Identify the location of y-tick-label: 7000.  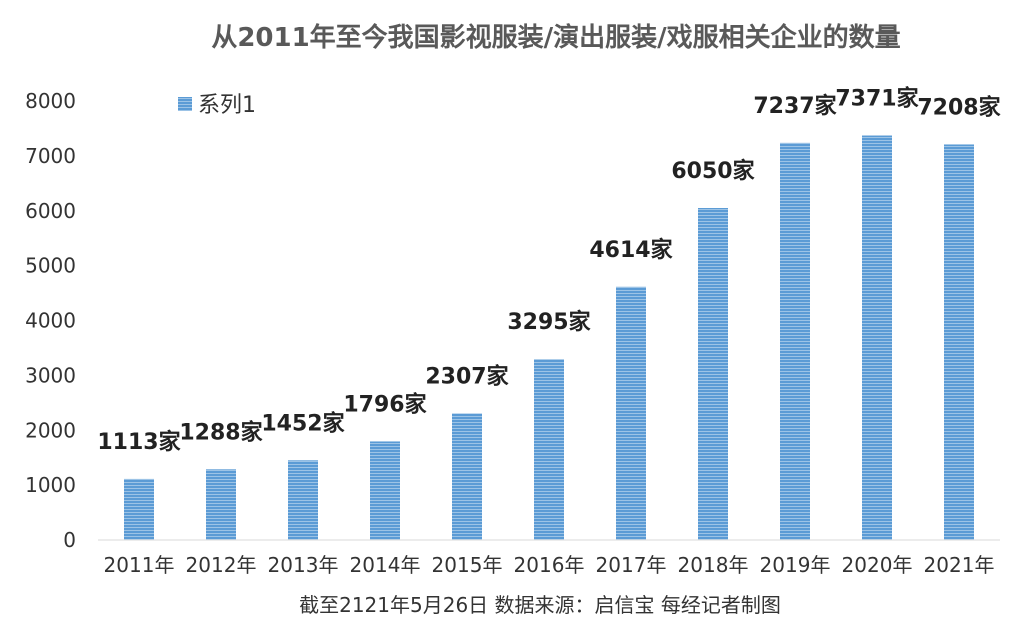
(50, 156).